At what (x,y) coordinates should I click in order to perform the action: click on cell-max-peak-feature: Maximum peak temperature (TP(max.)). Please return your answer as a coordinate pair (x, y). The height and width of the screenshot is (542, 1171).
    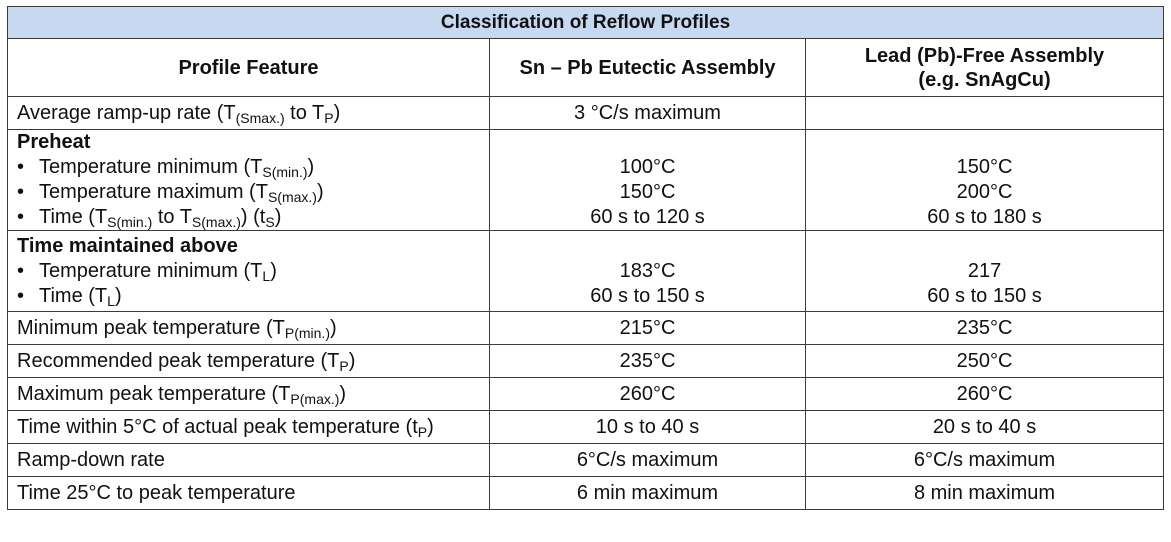
    Looking at the image, I should click on (248, 394).